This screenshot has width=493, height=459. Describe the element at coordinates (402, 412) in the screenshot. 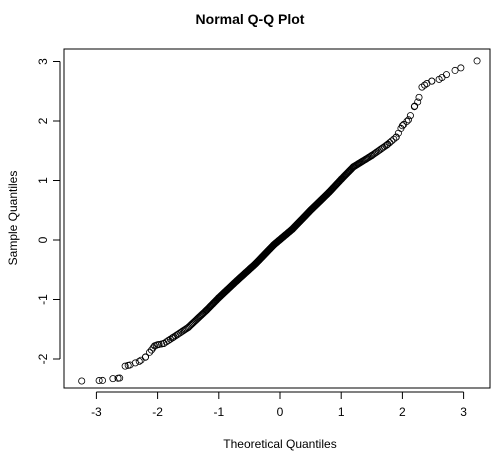

I see `x-tick-label: 2` at that location.